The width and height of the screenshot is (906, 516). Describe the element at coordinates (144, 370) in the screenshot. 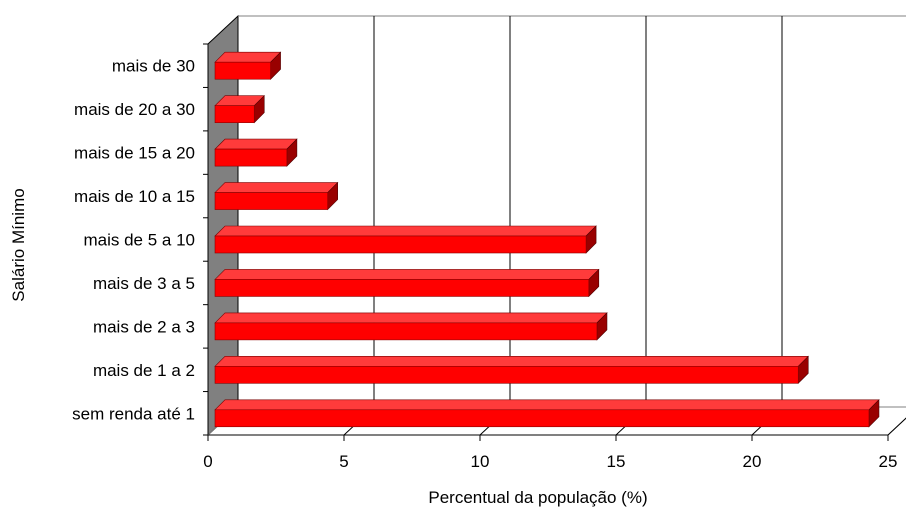

I see `category-label: mais de 1 a 2` at that location.